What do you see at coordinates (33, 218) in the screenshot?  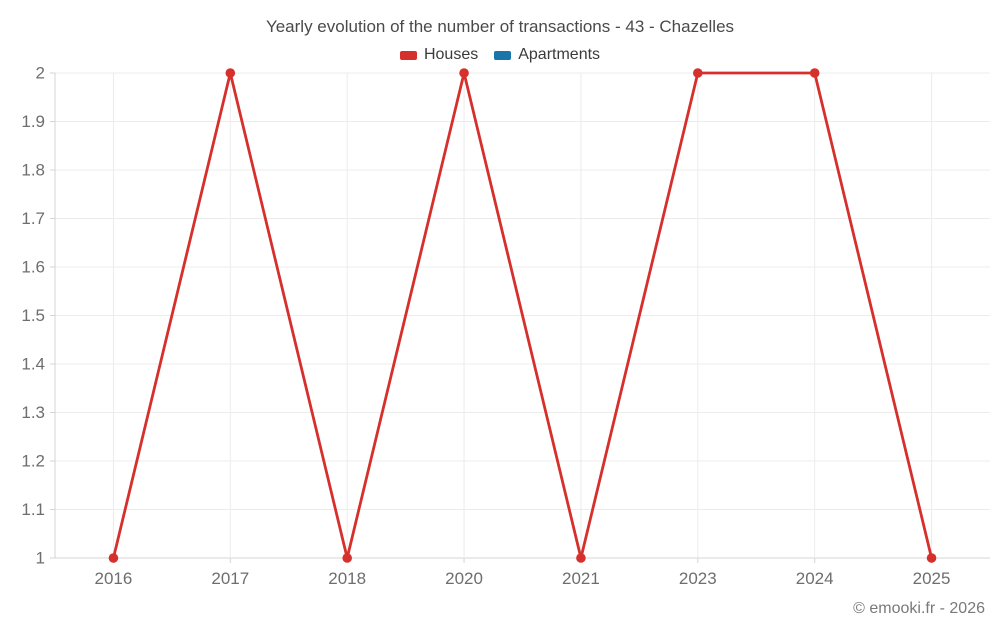 I see `svg-text: 1.7` at bounding box center [33, 218].